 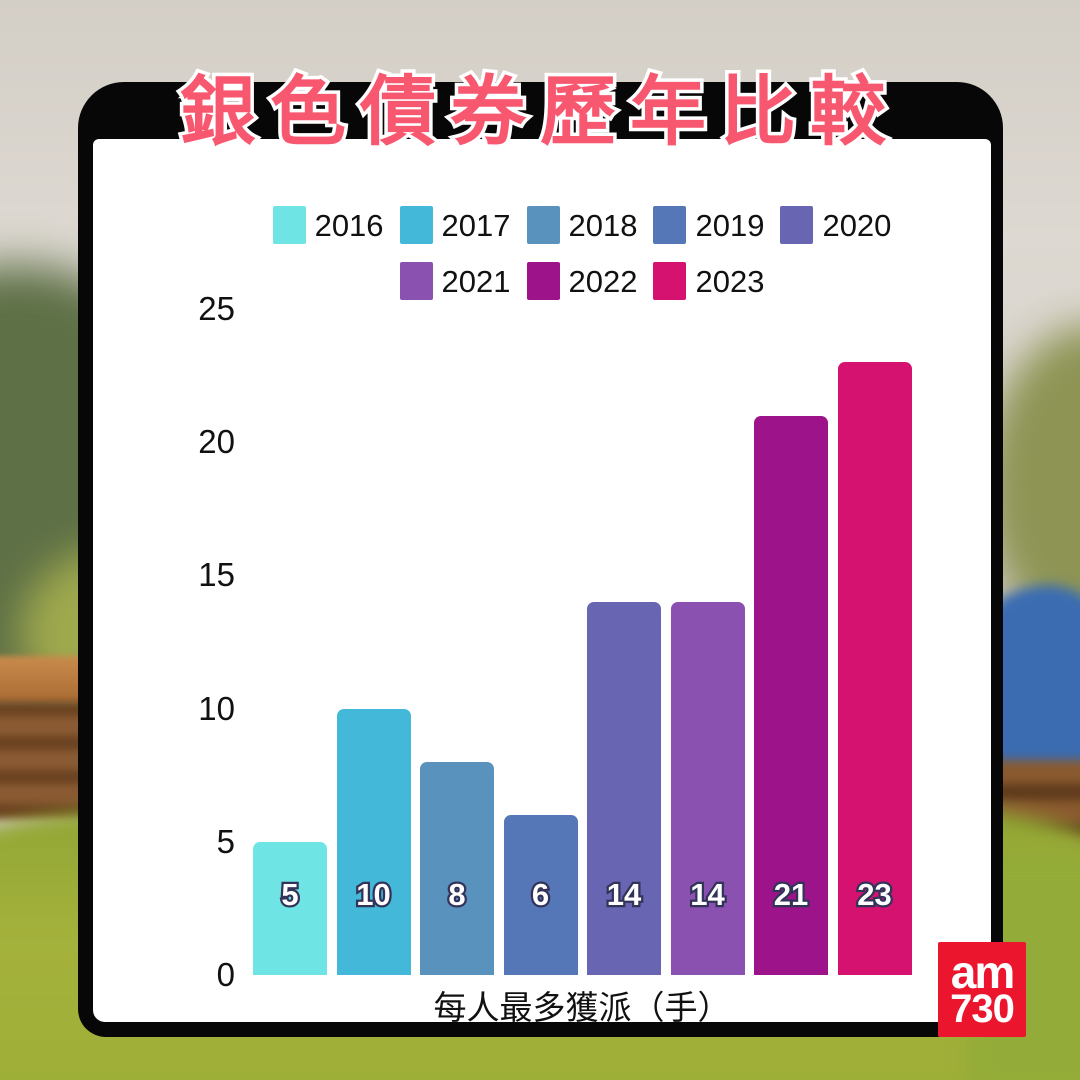 What do you see at coordinates (582, 1007) in the screenshot?
I see `x-axis-label: 每人最多獲派（手）` at bounding box center [582, 1007].